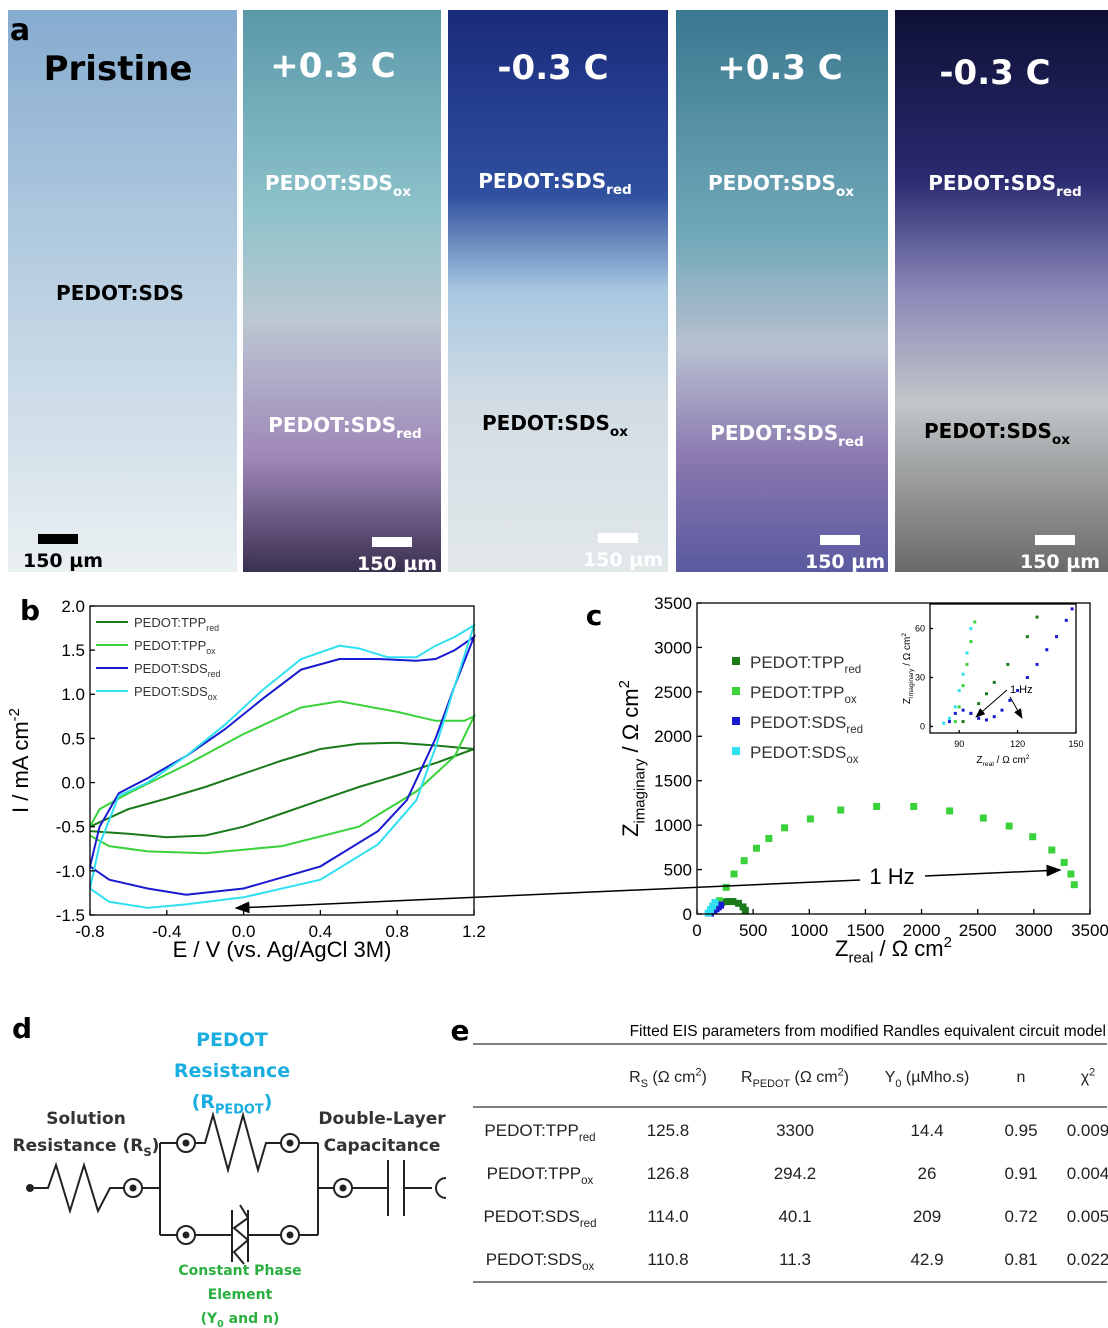 The height and width of the screenshot is (1328, 1108). What do you see at coordinates (282, 766) in the screenshot?
I see `cv-curve` at bounding box center [282, 766].